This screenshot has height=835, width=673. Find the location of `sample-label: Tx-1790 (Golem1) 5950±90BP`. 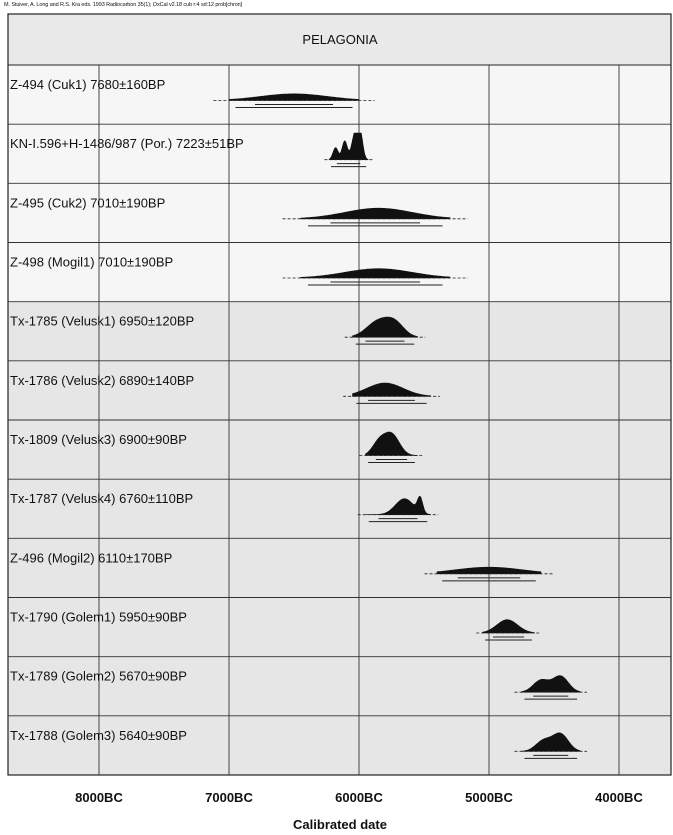

sample-label: Tx-1790 (Golem1) 5950±90BP is located at coordinates (98, 617).